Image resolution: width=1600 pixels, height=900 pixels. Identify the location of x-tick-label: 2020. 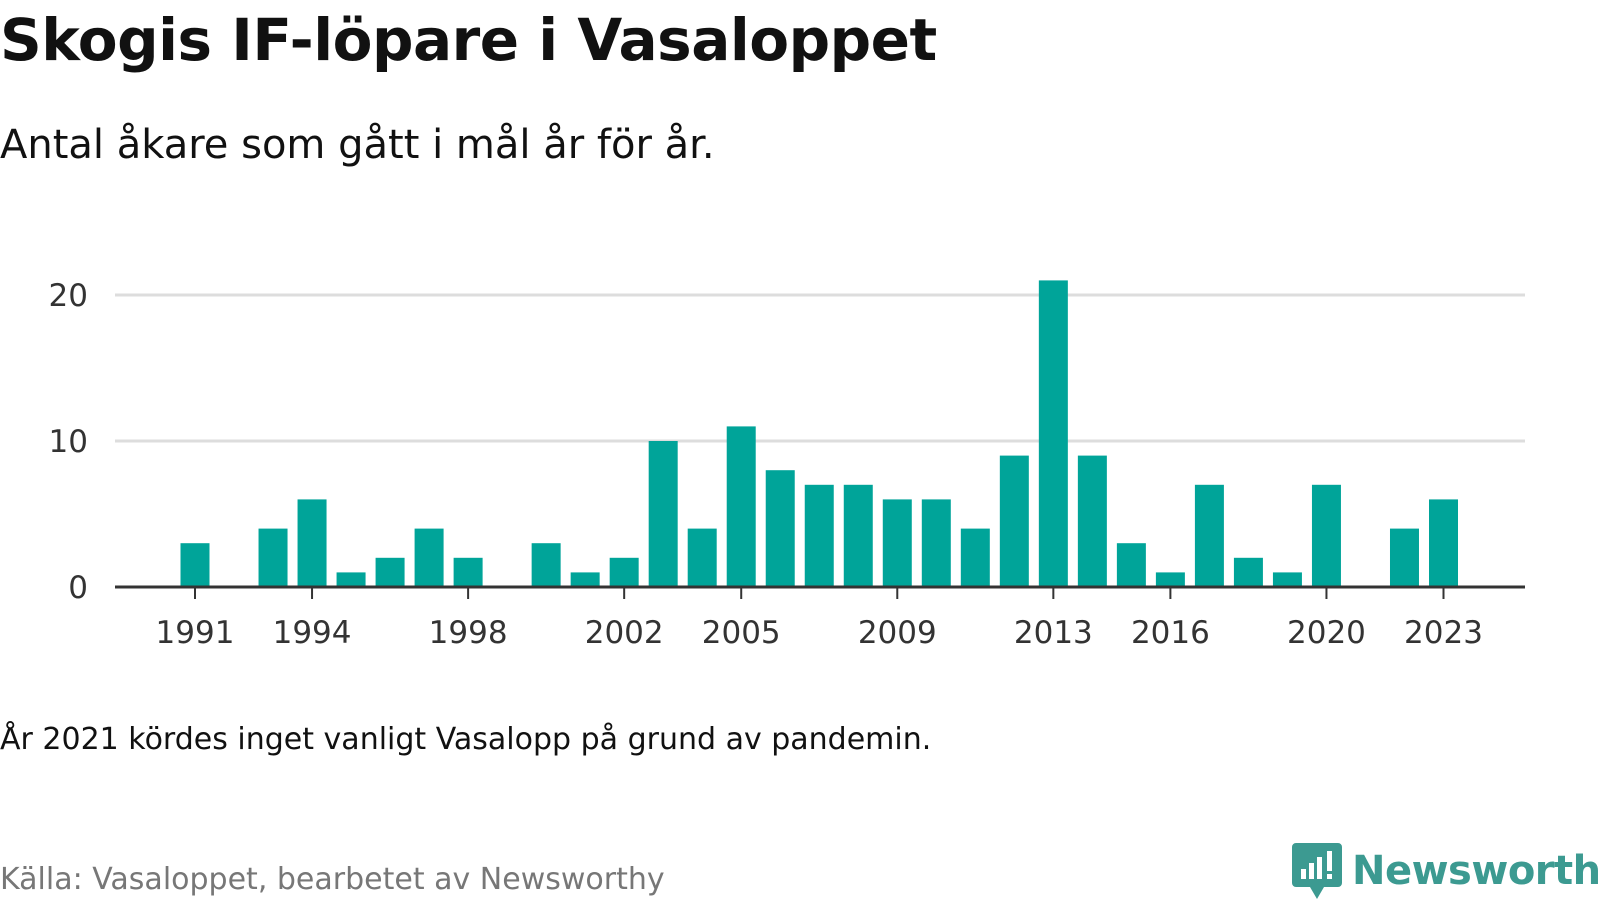
(1326, 633).